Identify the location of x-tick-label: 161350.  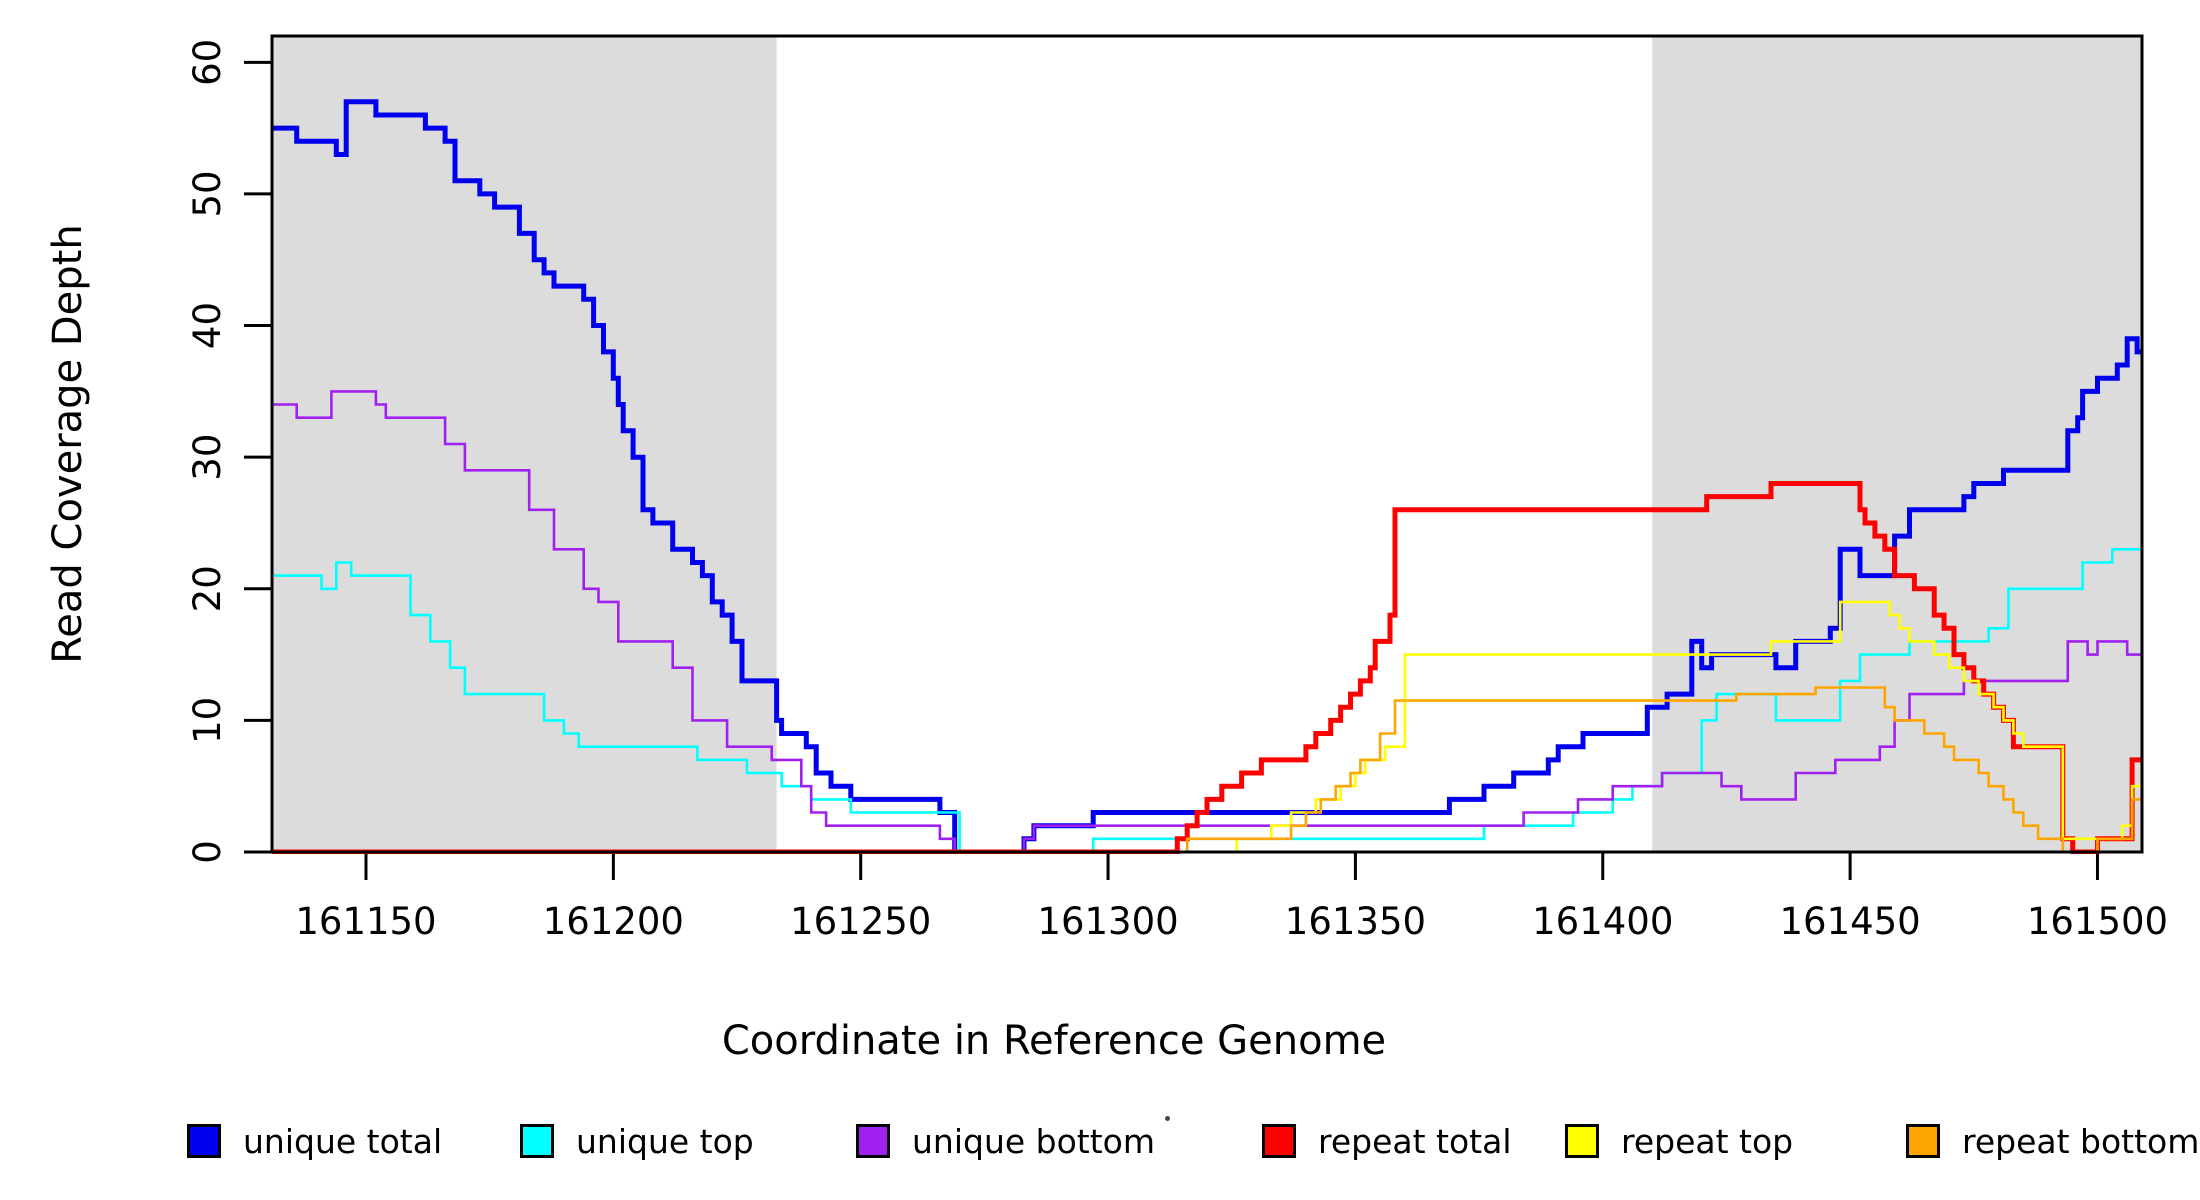
(1355, 921).